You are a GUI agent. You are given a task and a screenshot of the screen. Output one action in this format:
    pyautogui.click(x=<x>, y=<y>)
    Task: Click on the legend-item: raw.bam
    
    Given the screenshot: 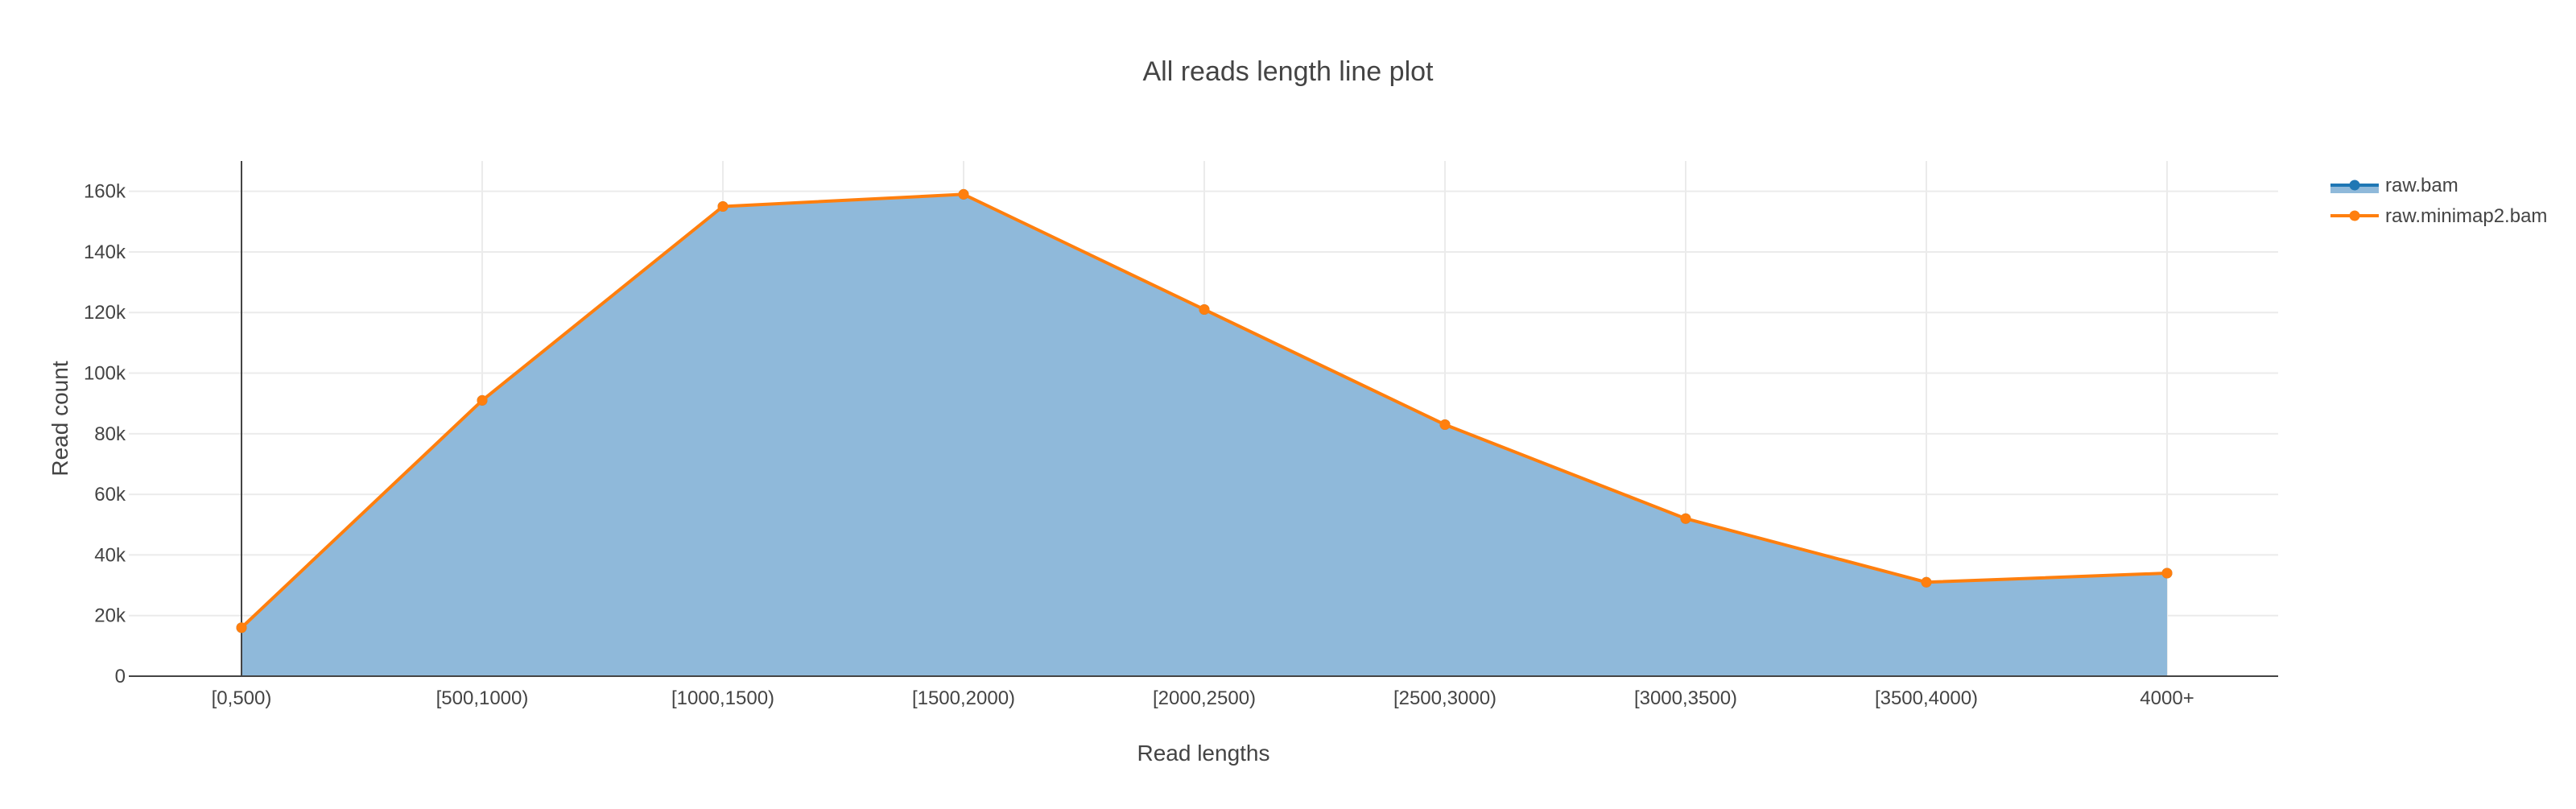 What is the action you would take?
    pyautogui.click(x=2394, y=185)
    